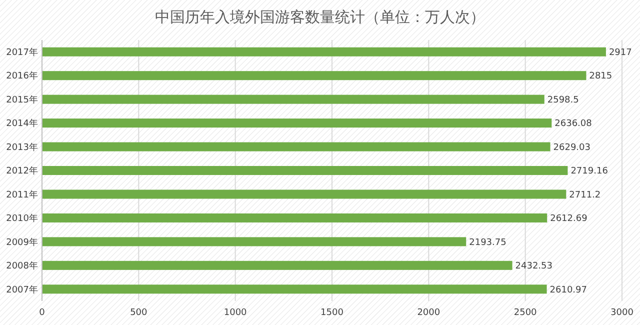 This screenshot has height=325, width=640. What do you see at coordinates (139, 313) in the screenshot?
I see `x-tick-label: 500` at bounding box center [139, 313].